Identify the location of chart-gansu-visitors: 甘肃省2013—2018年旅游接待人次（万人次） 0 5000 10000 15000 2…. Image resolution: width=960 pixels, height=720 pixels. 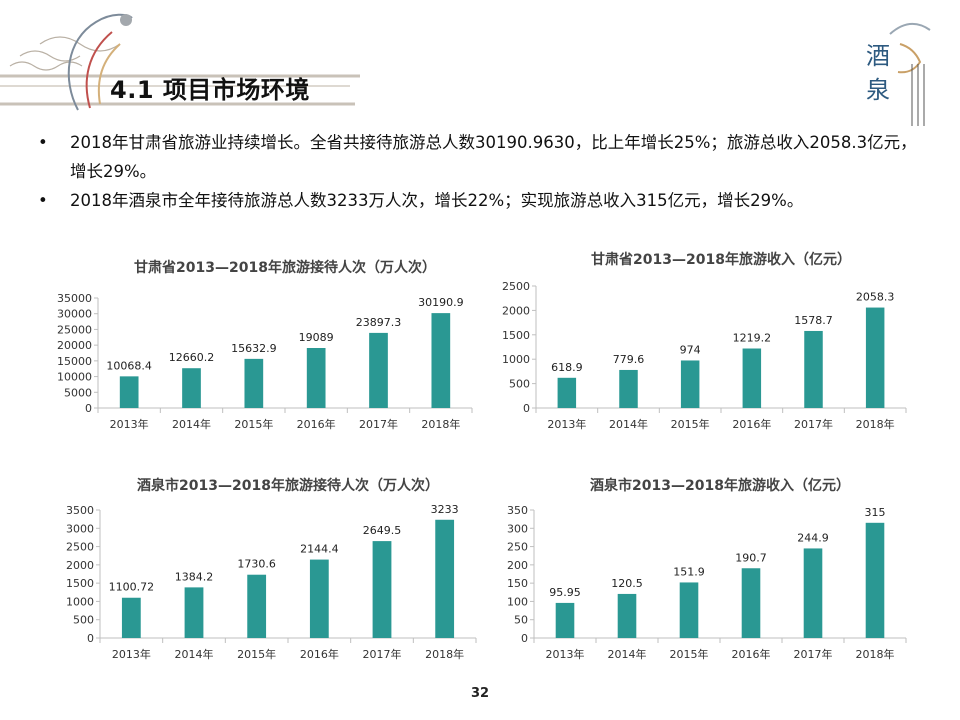
(250, 345).